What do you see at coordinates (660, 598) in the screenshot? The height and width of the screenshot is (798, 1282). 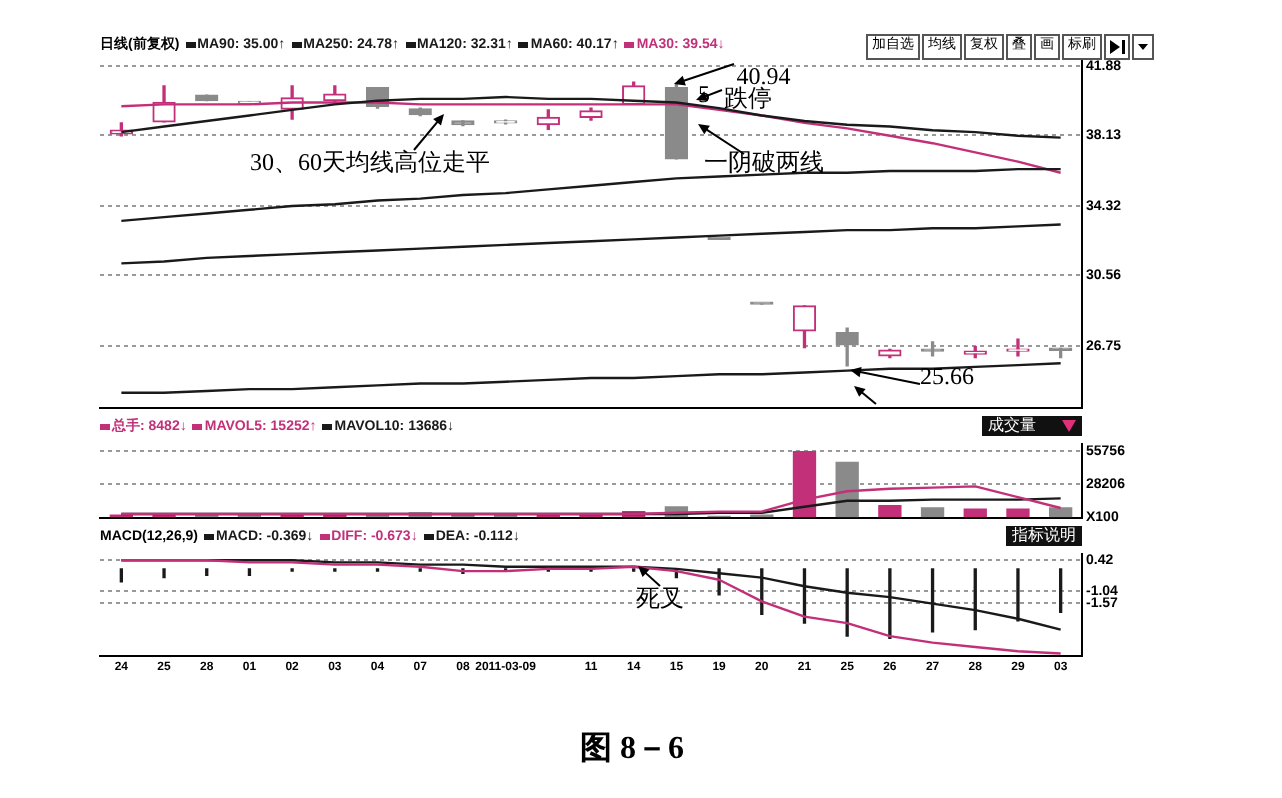 I see `annotation: 死叉` at bounding box center [660, 598].